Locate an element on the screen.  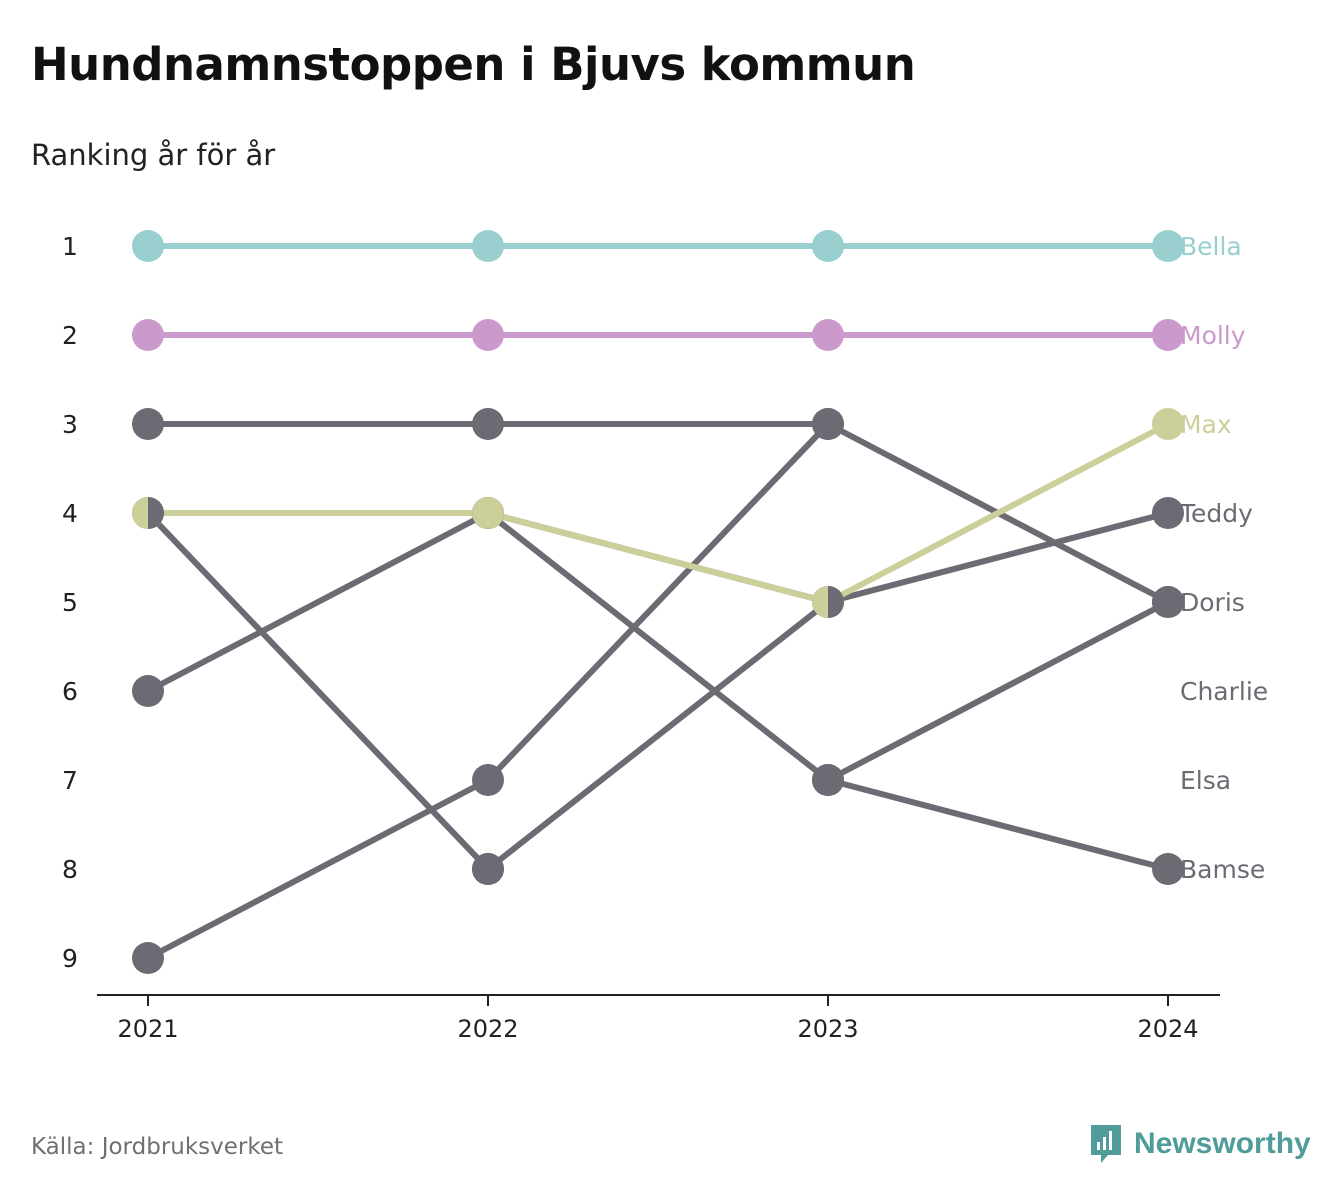
end-label: Bella is located at coordinates (1211, 246).